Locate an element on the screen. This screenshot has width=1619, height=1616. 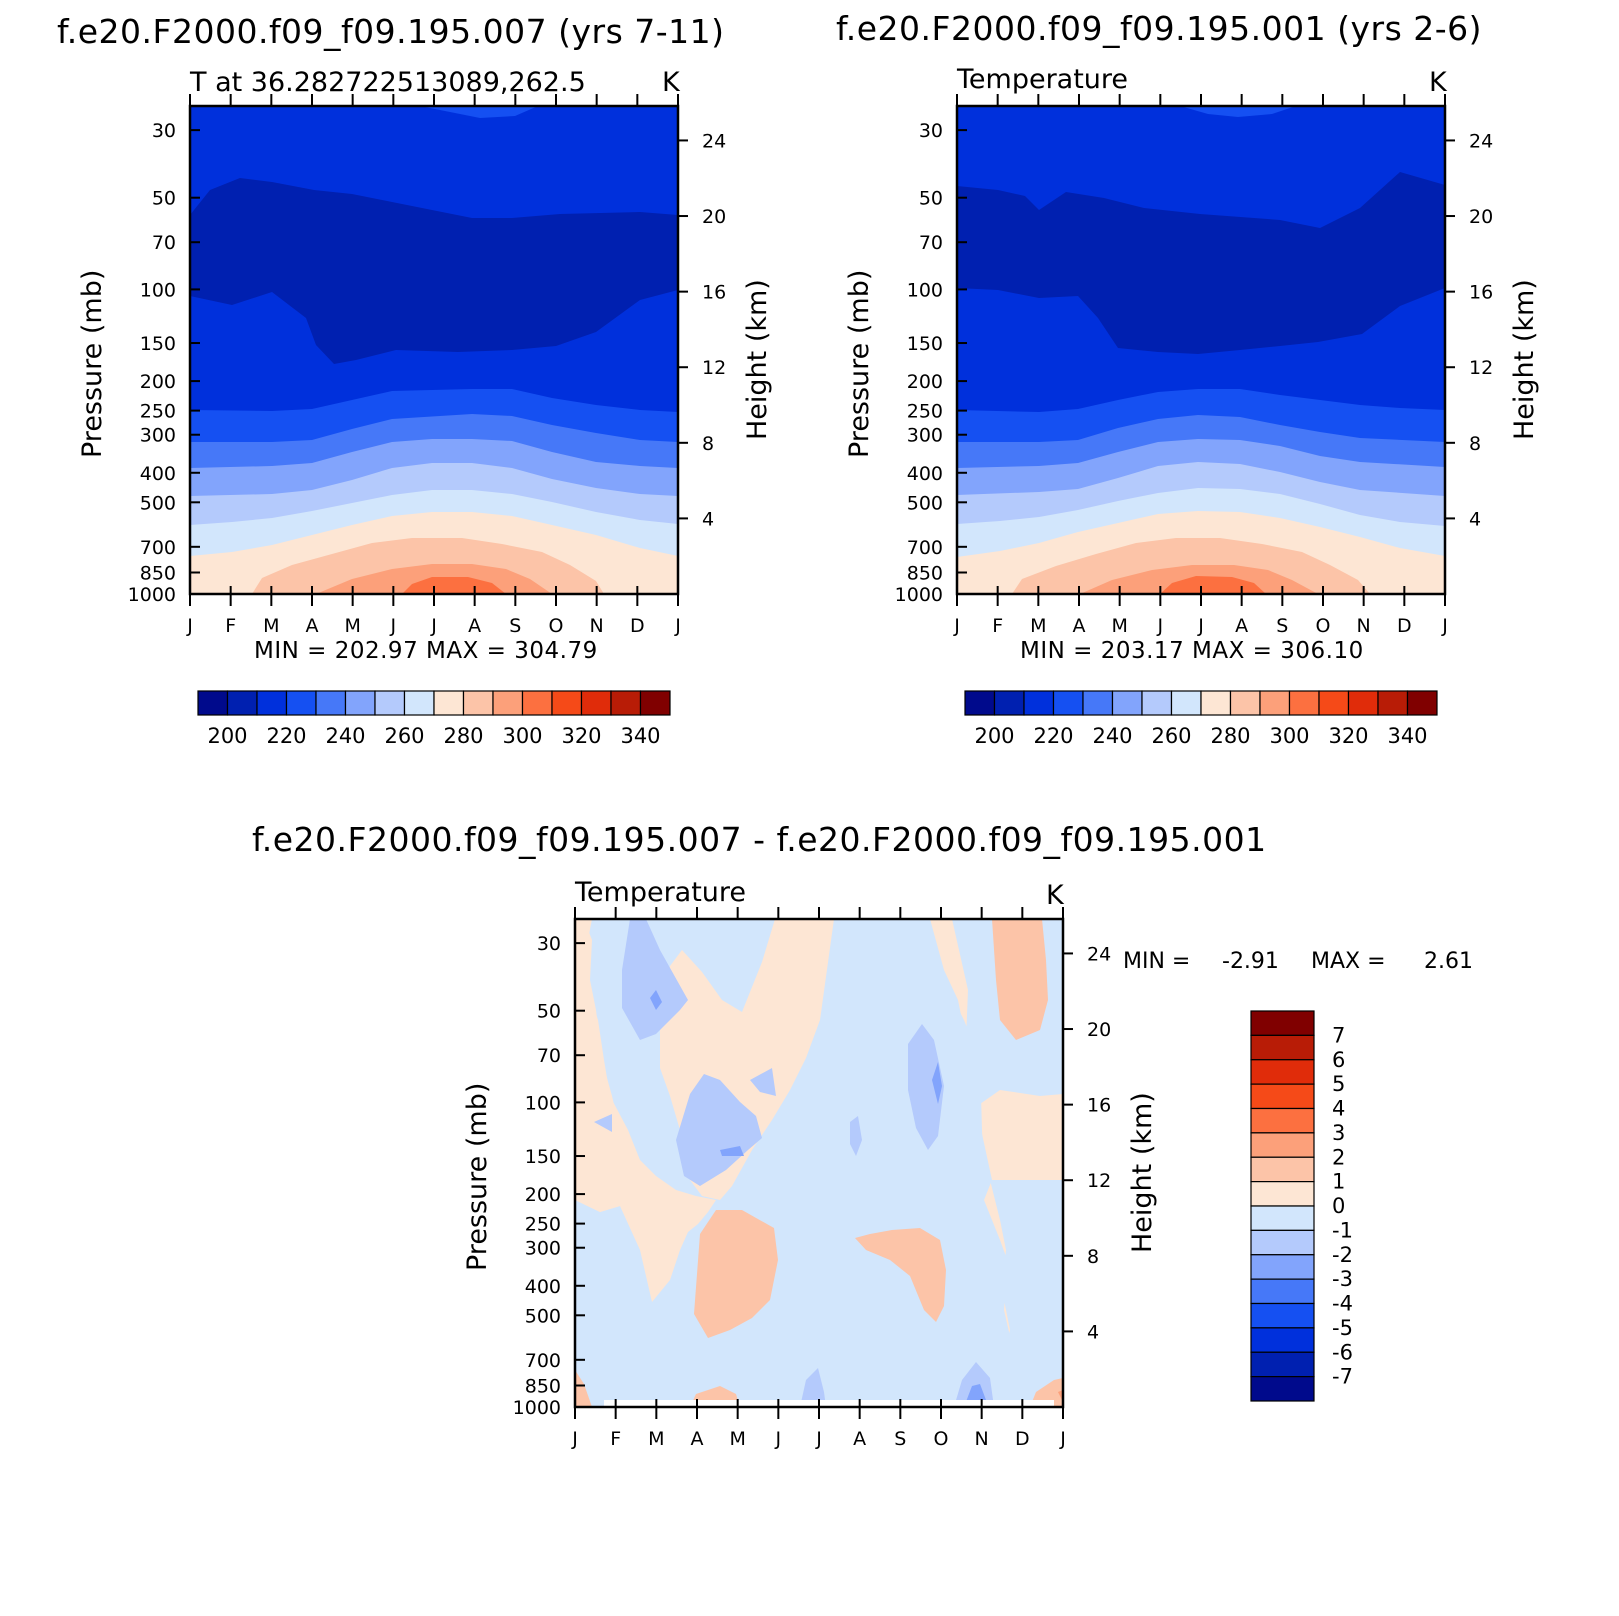
band-neg-1-2-b is located at coordinates (719, 1130).